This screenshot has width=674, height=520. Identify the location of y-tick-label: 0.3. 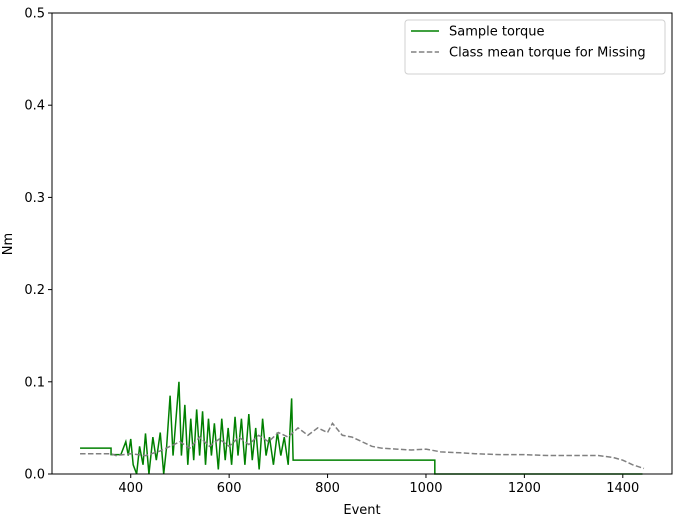
(34, 198).